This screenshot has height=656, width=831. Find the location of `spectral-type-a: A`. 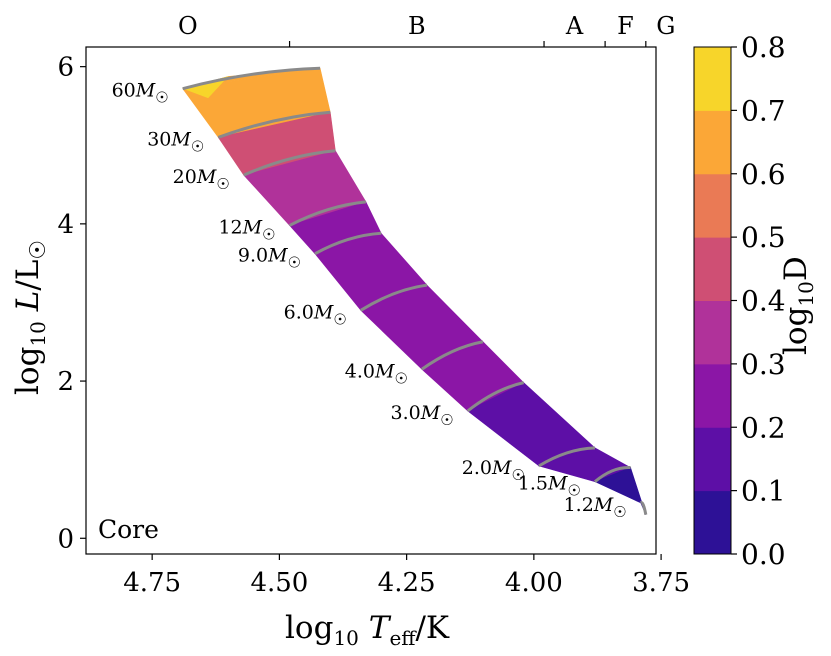

spectral-type-a: A is located at coordinates (574, 26).